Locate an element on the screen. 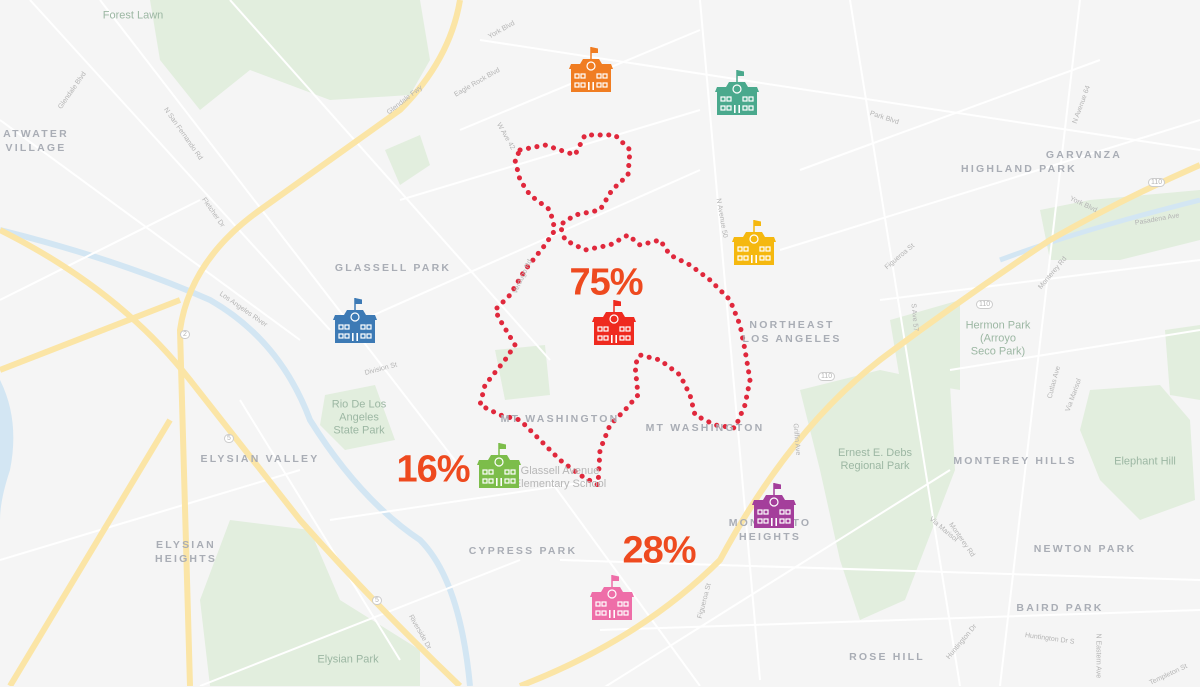 The image size is (1200, 687). label-newton-park: NEWTON PARK is located at coordinates (1085, 549).